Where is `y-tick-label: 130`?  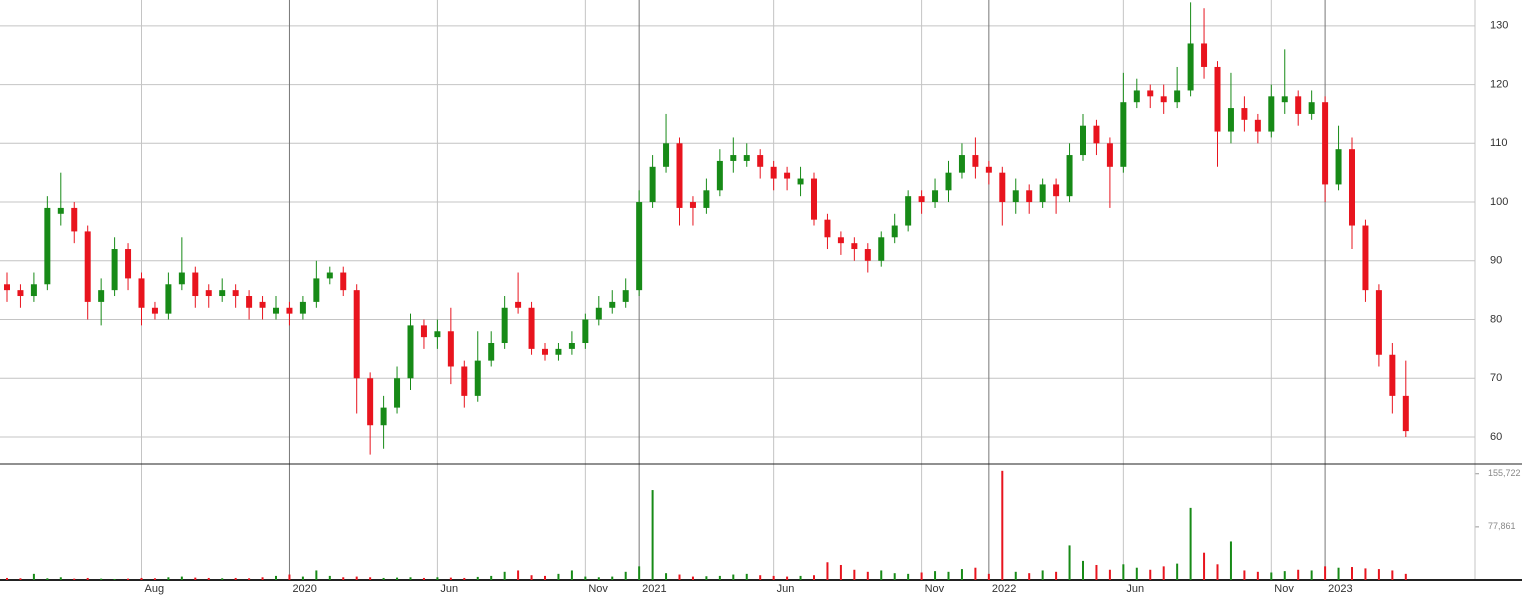 y-tick-label: 130 is located at coordinates (1499, 26).